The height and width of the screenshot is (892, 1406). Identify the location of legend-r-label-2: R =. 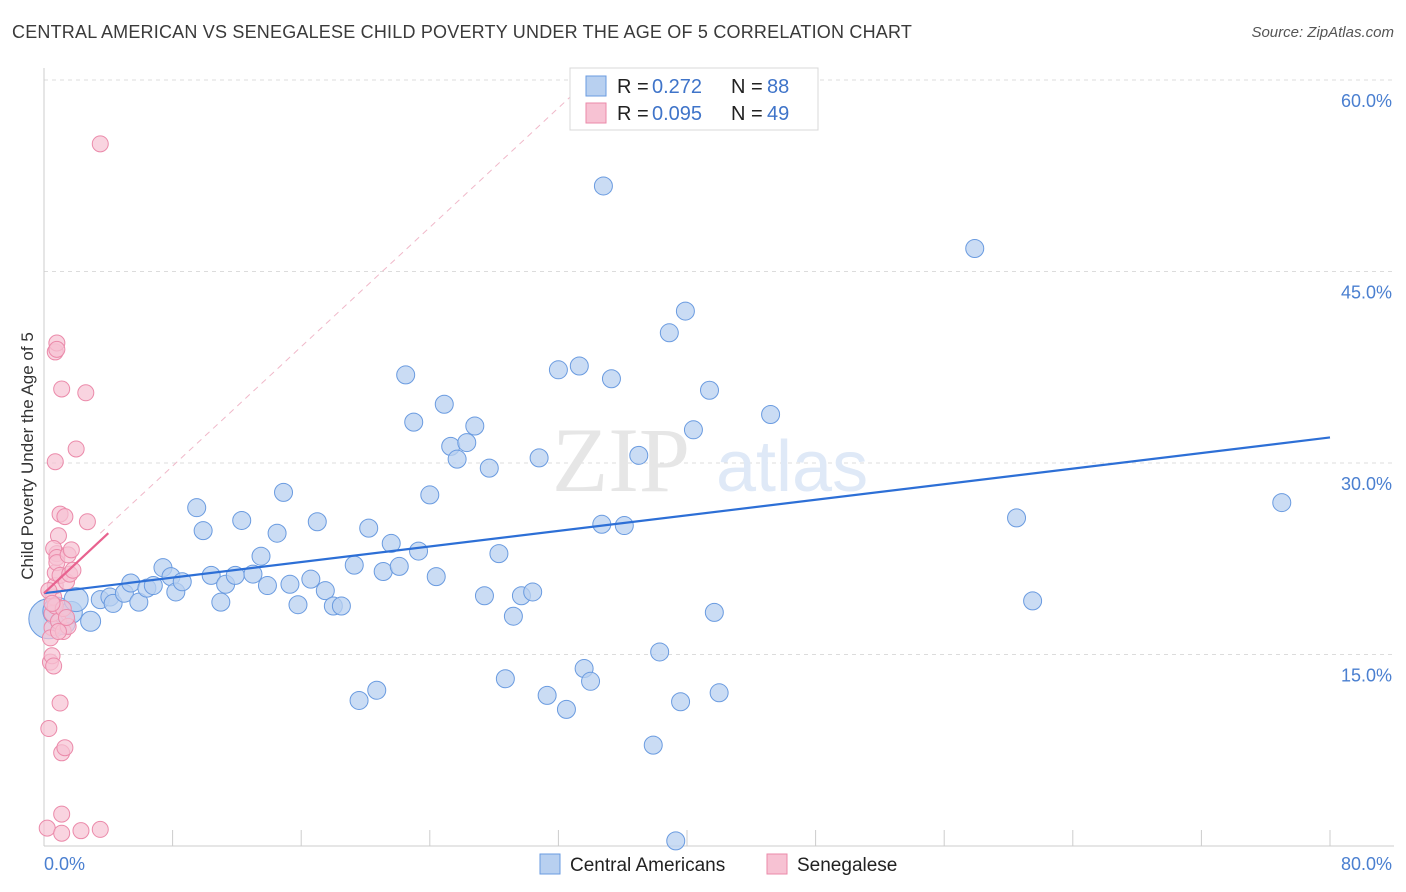
(633, 114).